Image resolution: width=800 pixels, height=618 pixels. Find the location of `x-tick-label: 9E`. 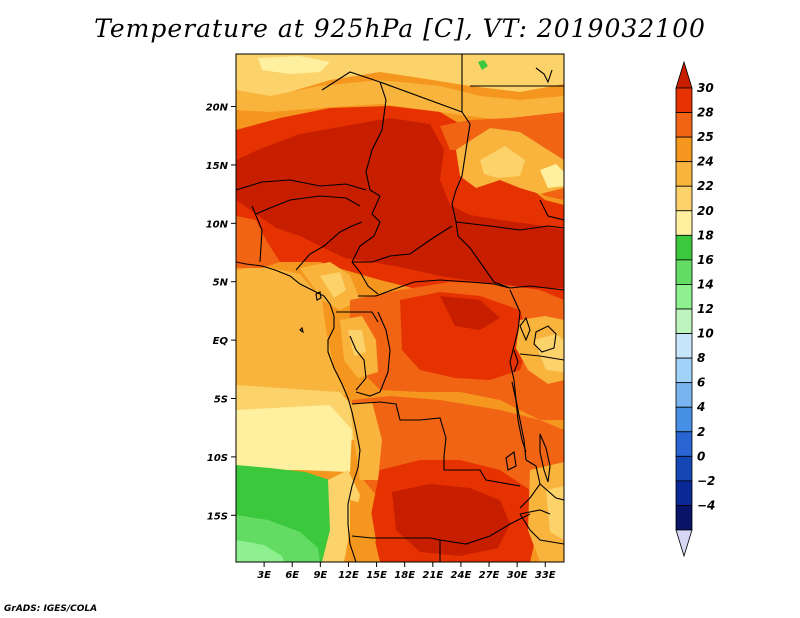

x-tick-label: 9E is located at coordinates (320, 575).